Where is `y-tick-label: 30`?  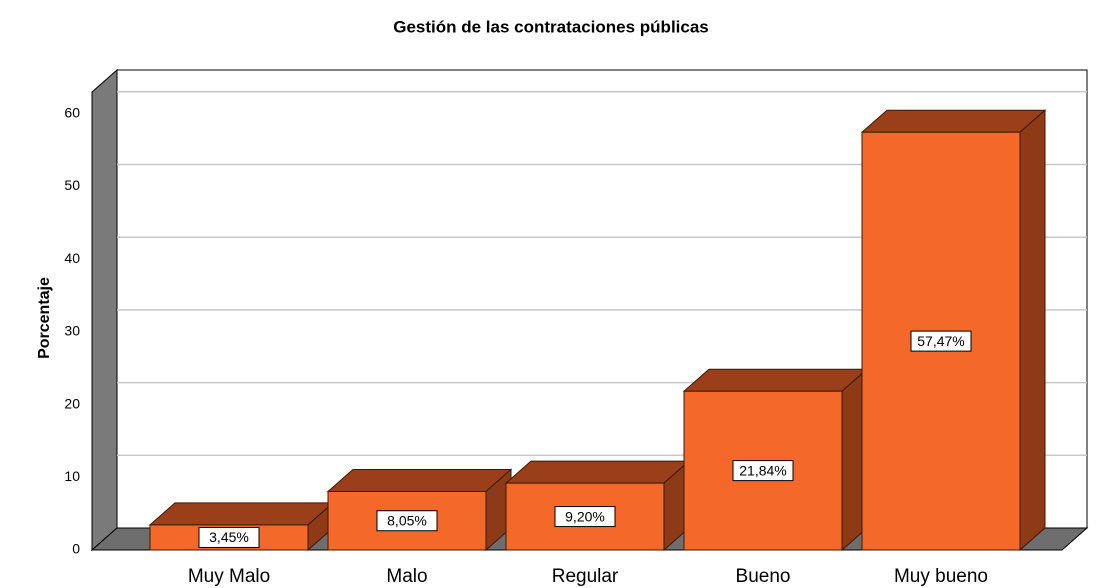
y-tick-label: 30 is located at coordinates (72, 331).